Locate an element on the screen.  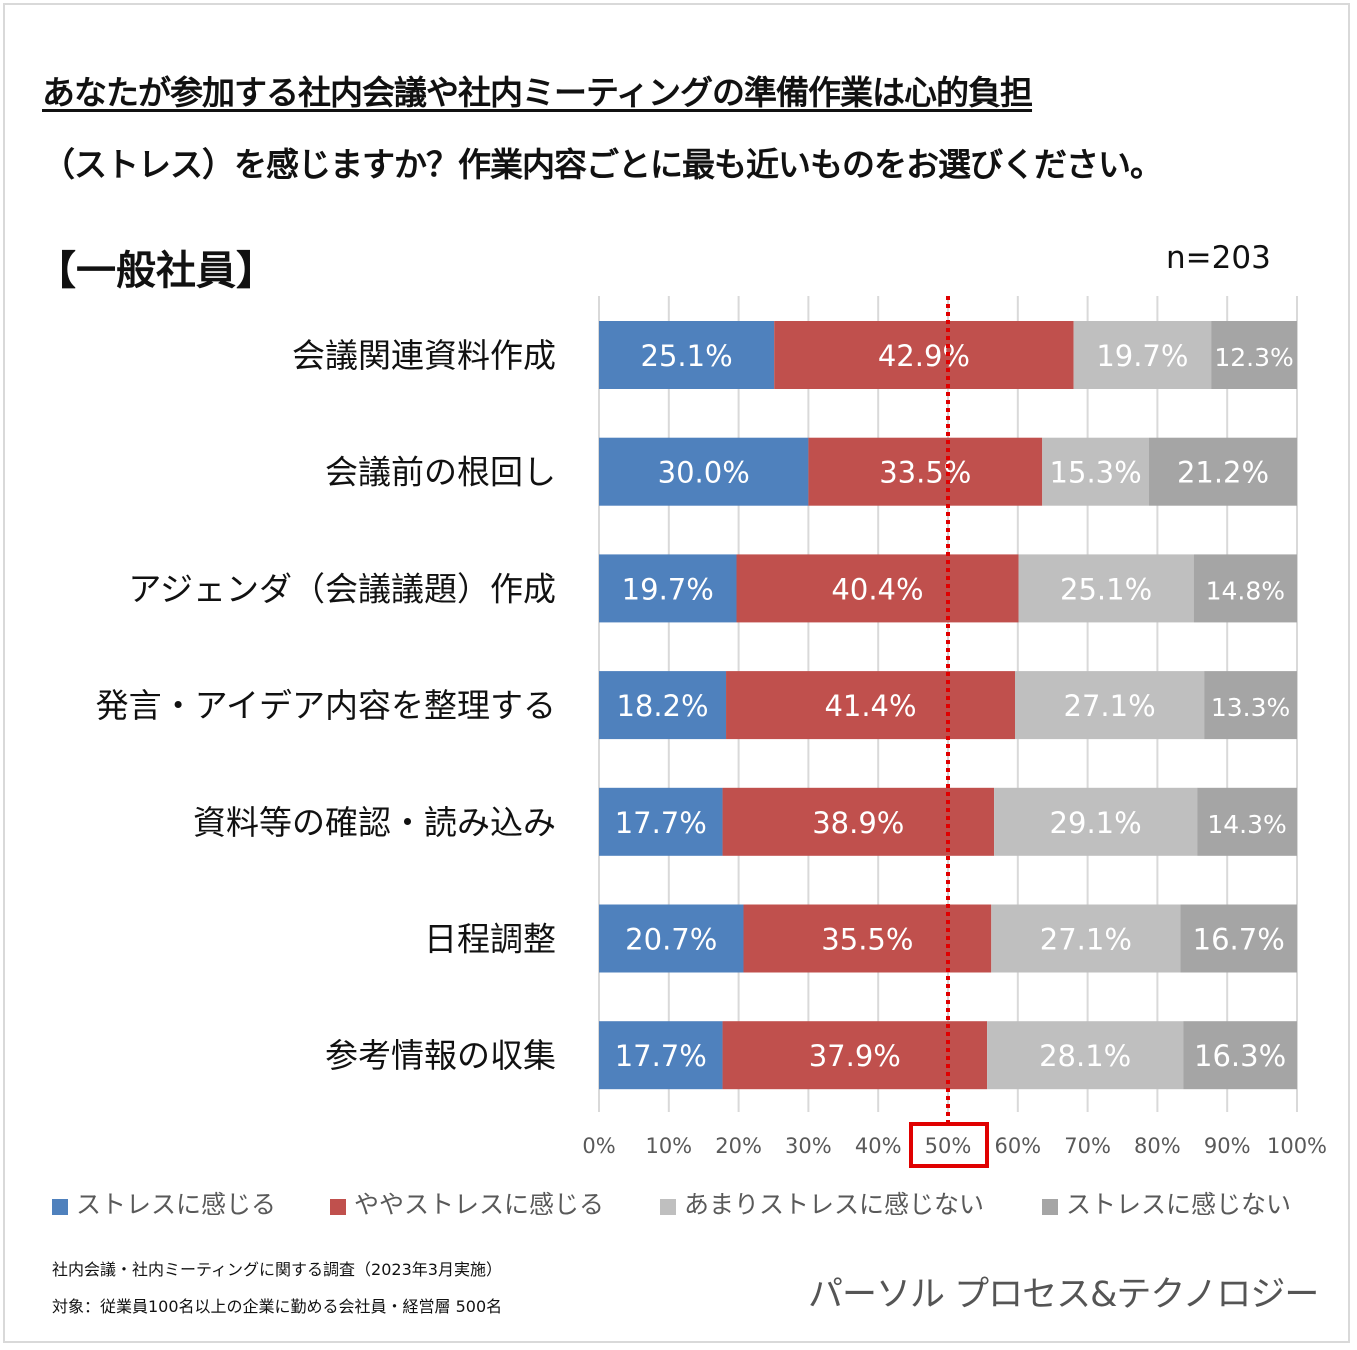
legend-label: ストレスに感じない is located at coordinates (1178, 1204).